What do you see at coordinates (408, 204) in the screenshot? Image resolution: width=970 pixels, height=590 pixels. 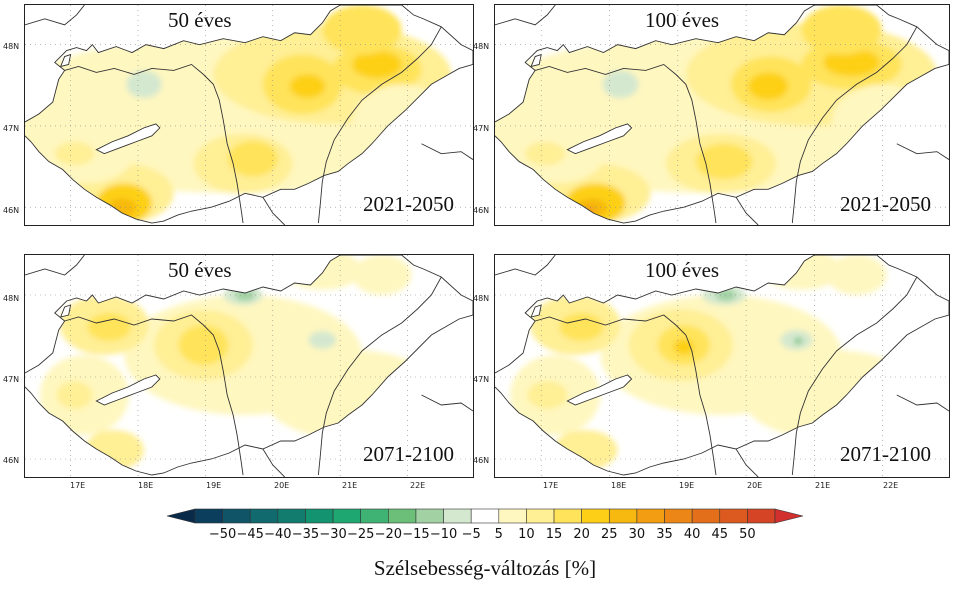 I see `panel-period: 2021-2050` at bounding box center [408, 204].